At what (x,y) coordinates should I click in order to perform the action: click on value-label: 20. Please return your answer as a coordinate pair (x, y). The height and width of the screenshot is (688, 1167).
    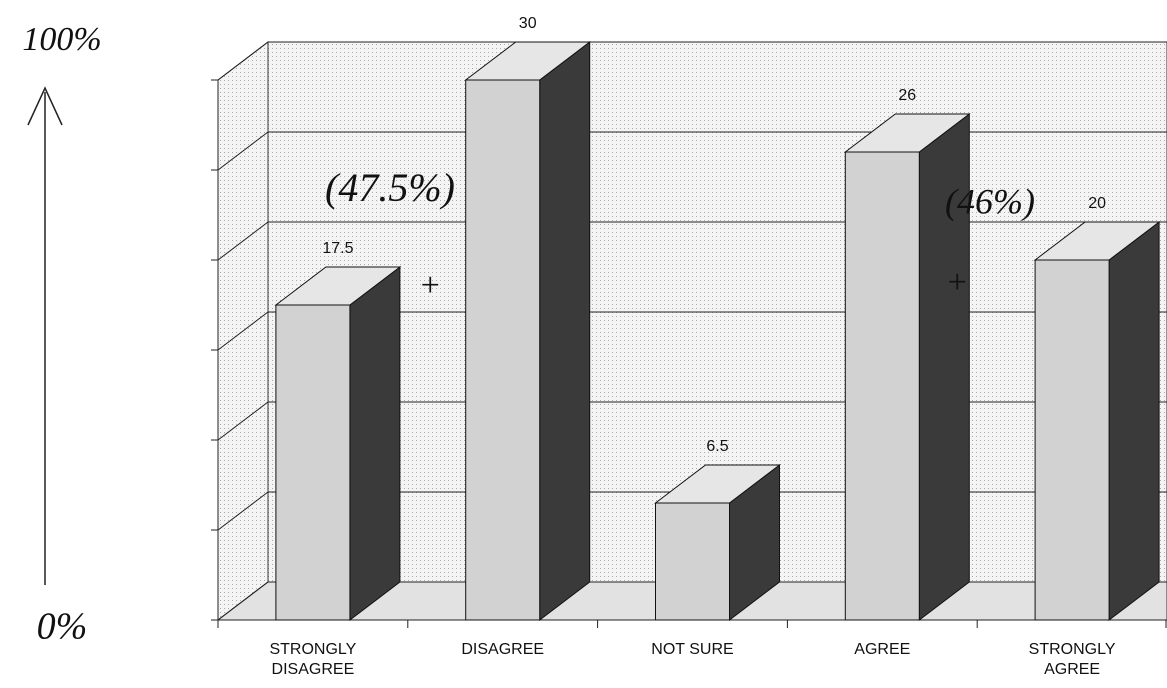
    Looking at the image, I should click on (1097, 203).